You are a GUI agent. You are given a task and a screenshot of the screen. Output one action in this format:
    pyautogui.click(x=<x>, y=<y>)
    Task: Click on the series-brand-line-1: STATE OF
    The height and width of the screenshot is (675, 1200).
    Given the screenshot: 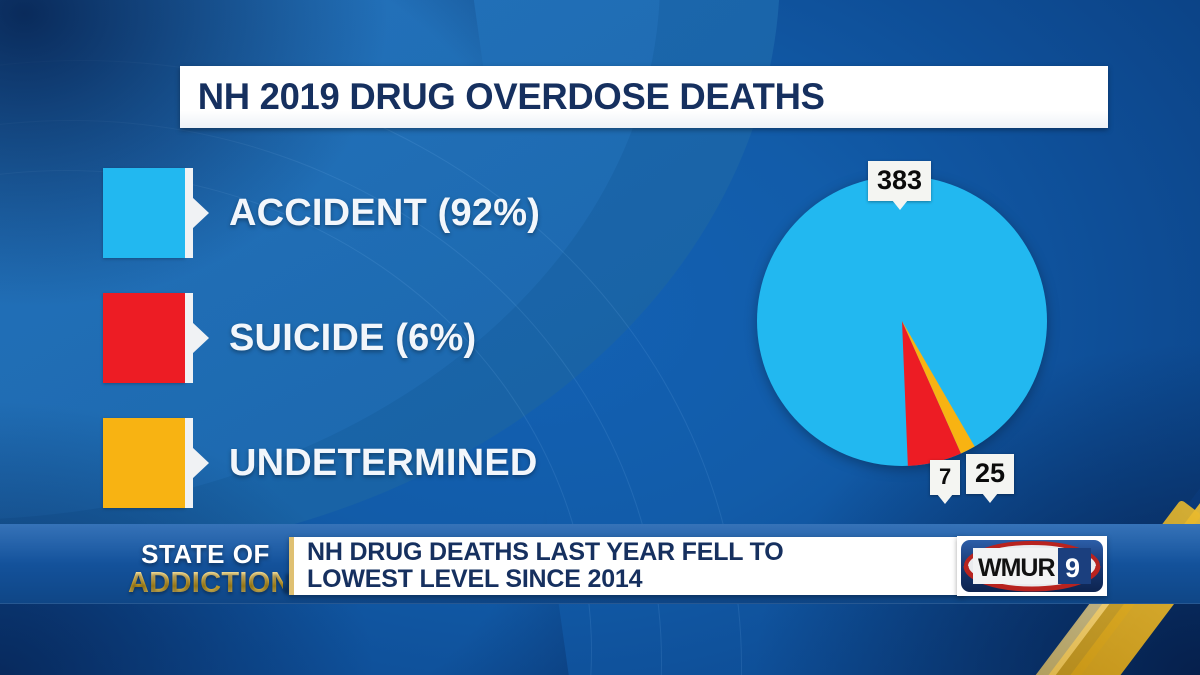 What is the action you would take?
    pyautogui.click(x=205, y=554)
    